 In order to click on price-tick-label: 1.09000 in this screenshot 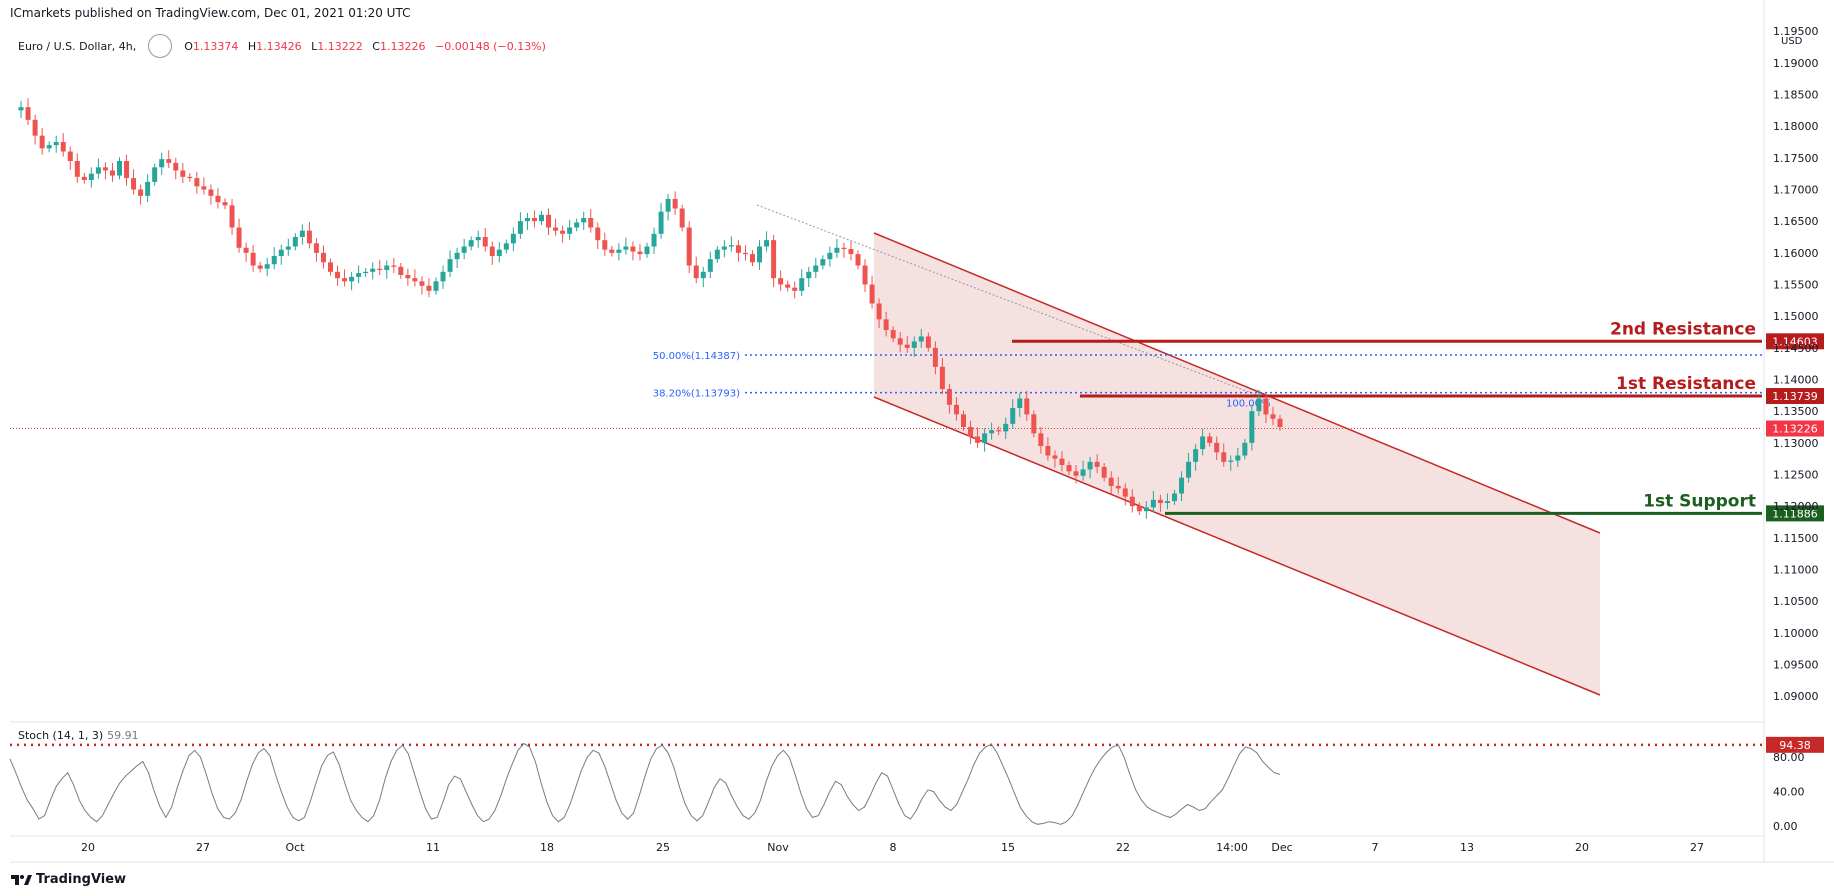, I will do `click(1796, 696)`.